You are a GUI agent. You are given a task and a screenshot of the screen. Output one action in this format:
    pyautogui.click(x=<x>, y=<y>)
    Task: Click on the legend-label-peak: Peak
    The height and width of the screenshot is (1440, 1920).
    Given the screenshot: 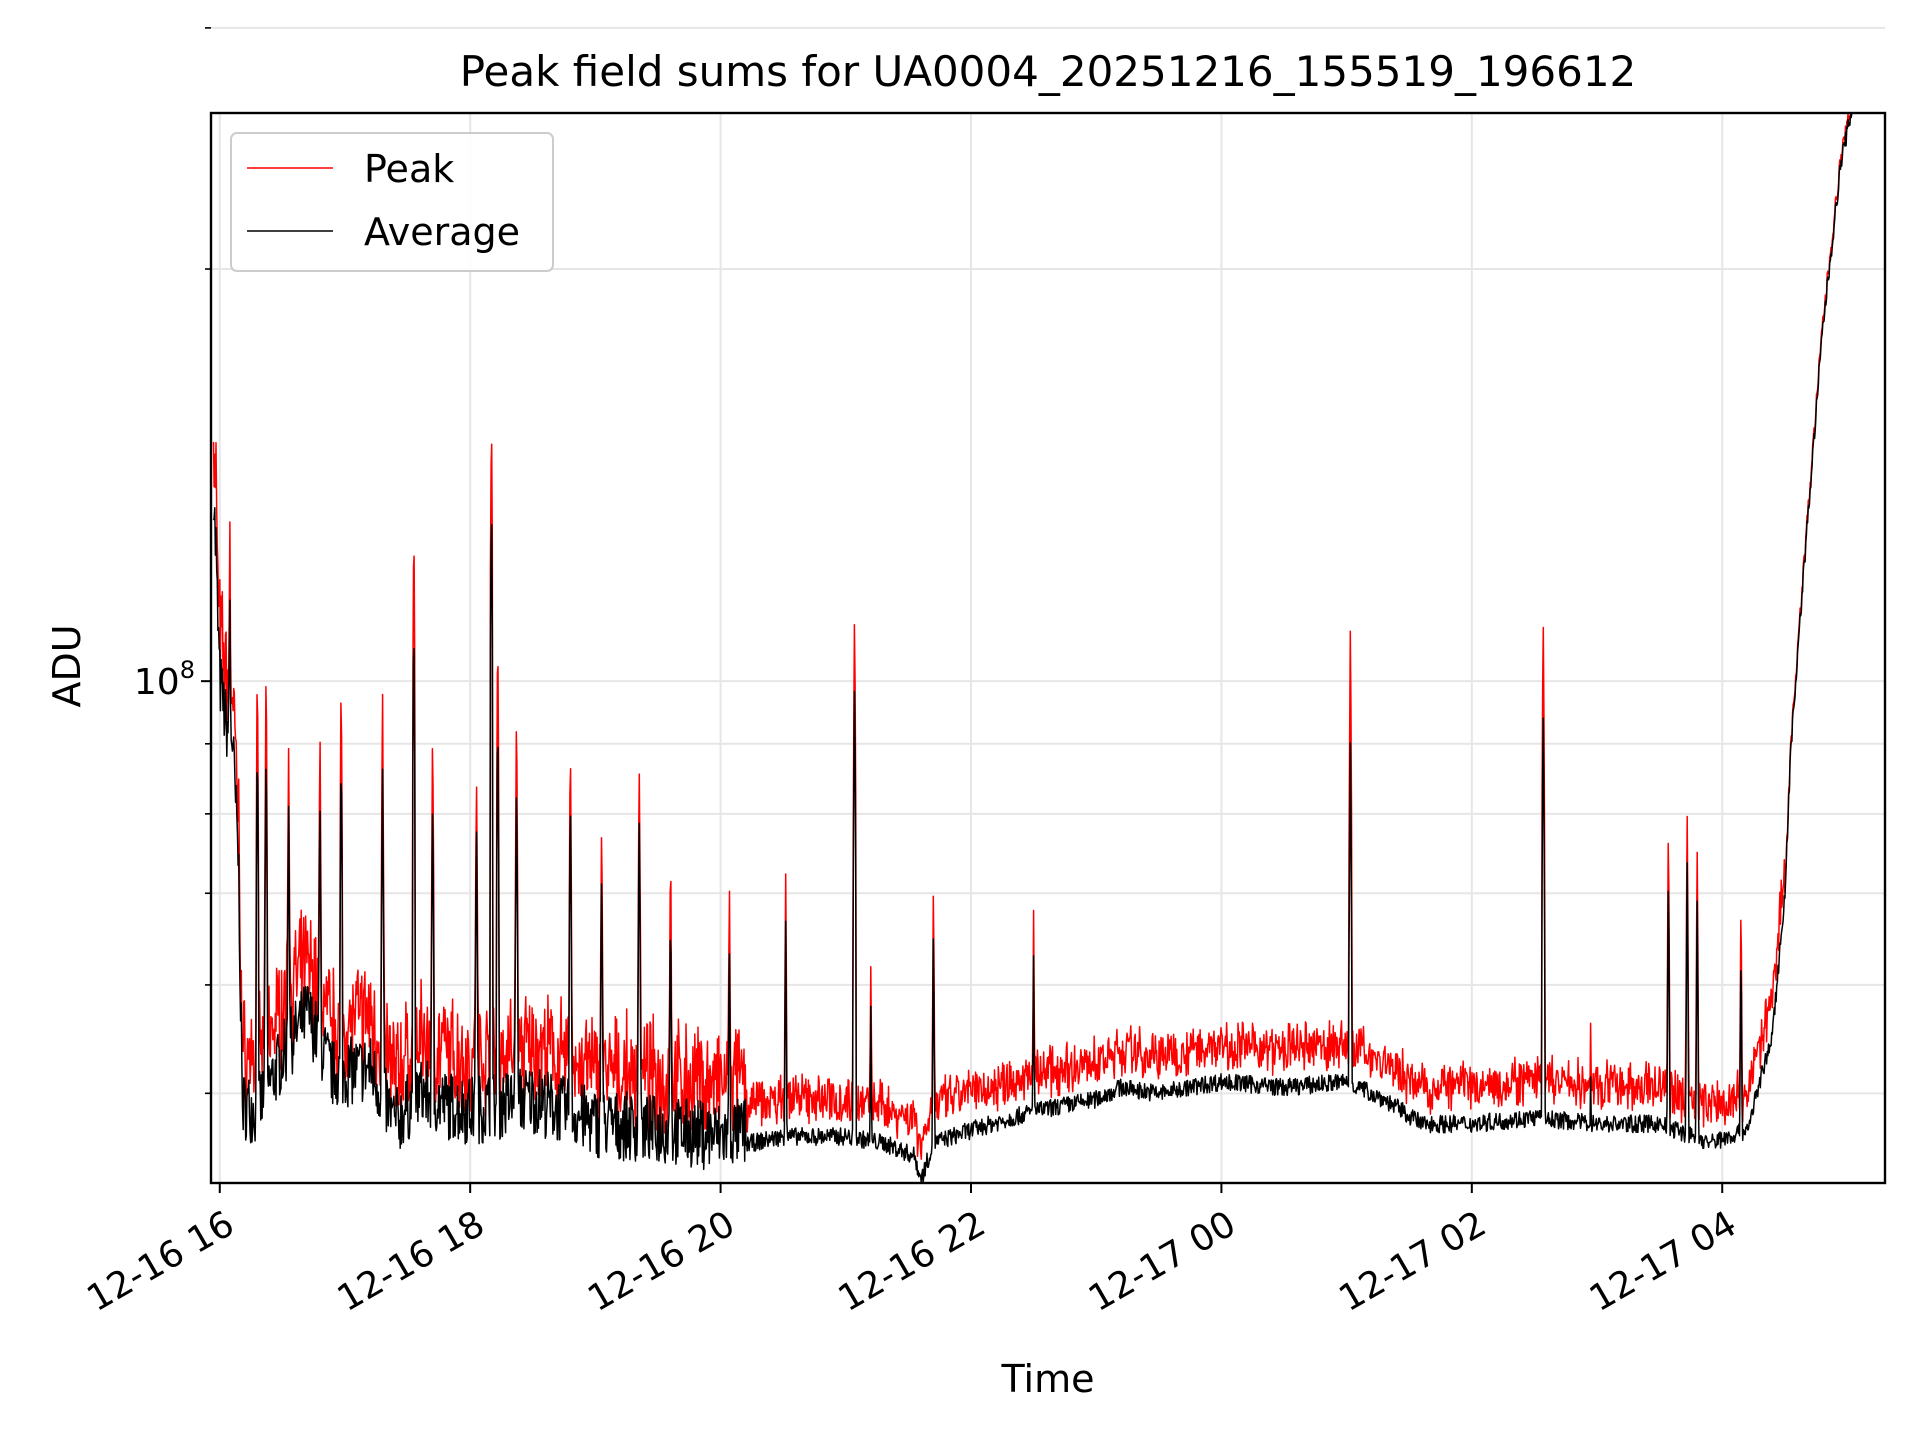 What is the action you would take?
    pyautogui.click(x=409, y=169)
    